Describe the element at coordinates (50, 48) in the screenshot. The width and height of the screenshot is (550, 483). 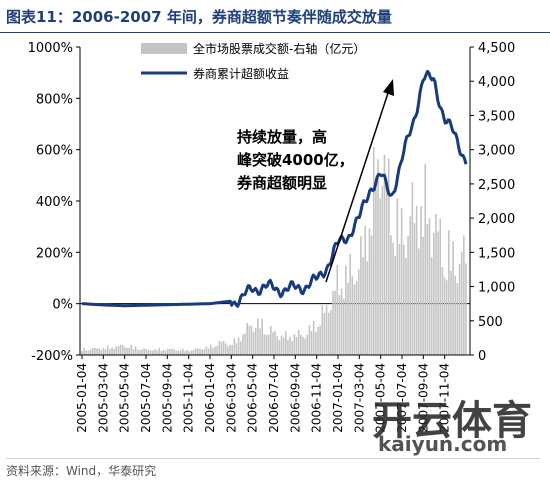
I see `y-left-tick-label: 1000%` at that location.